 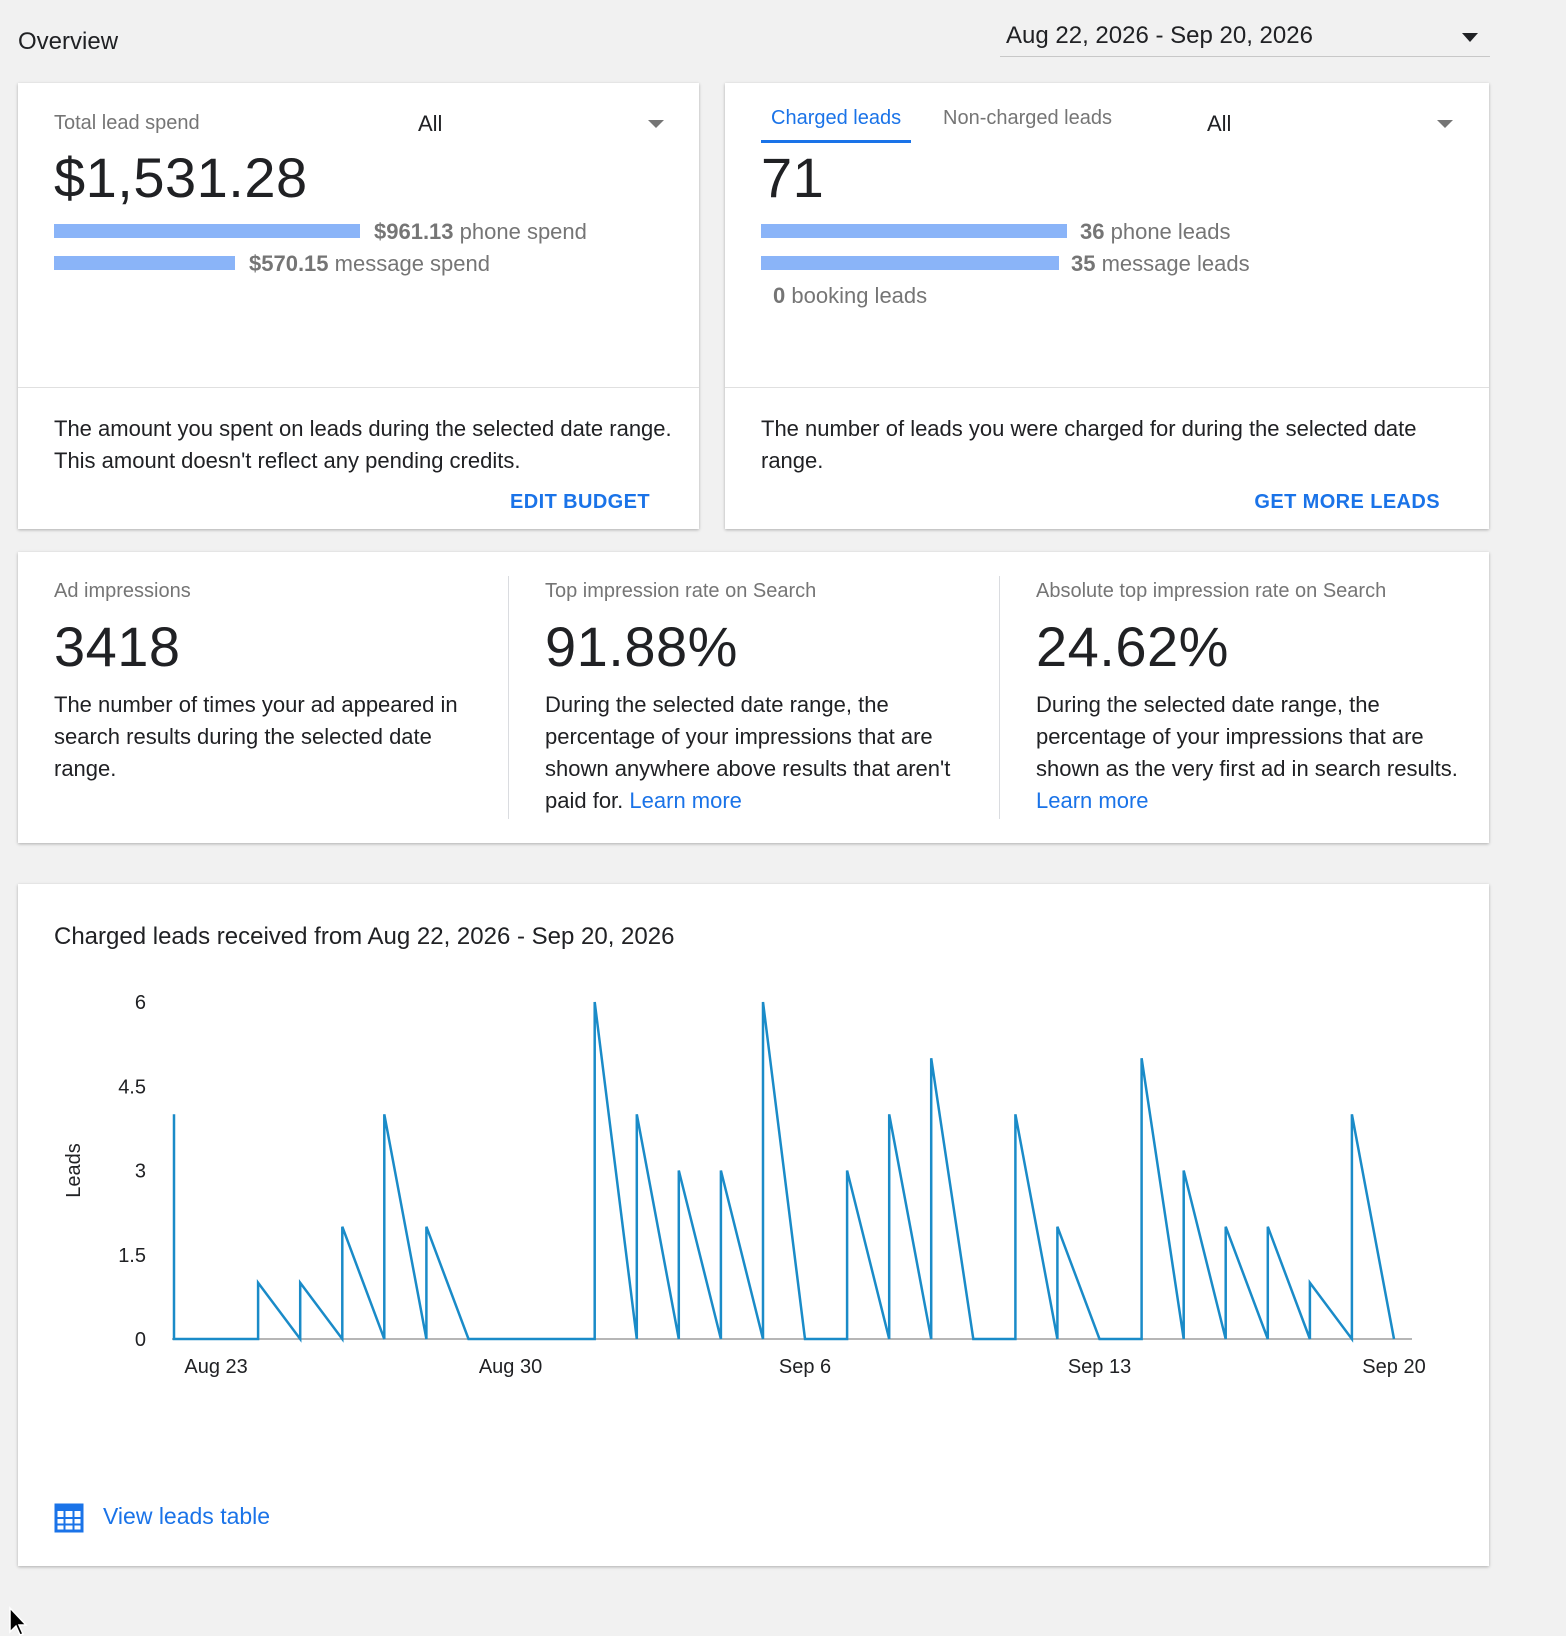 I want to click on y-tick-label: 0, so click(x=140, y=1340).